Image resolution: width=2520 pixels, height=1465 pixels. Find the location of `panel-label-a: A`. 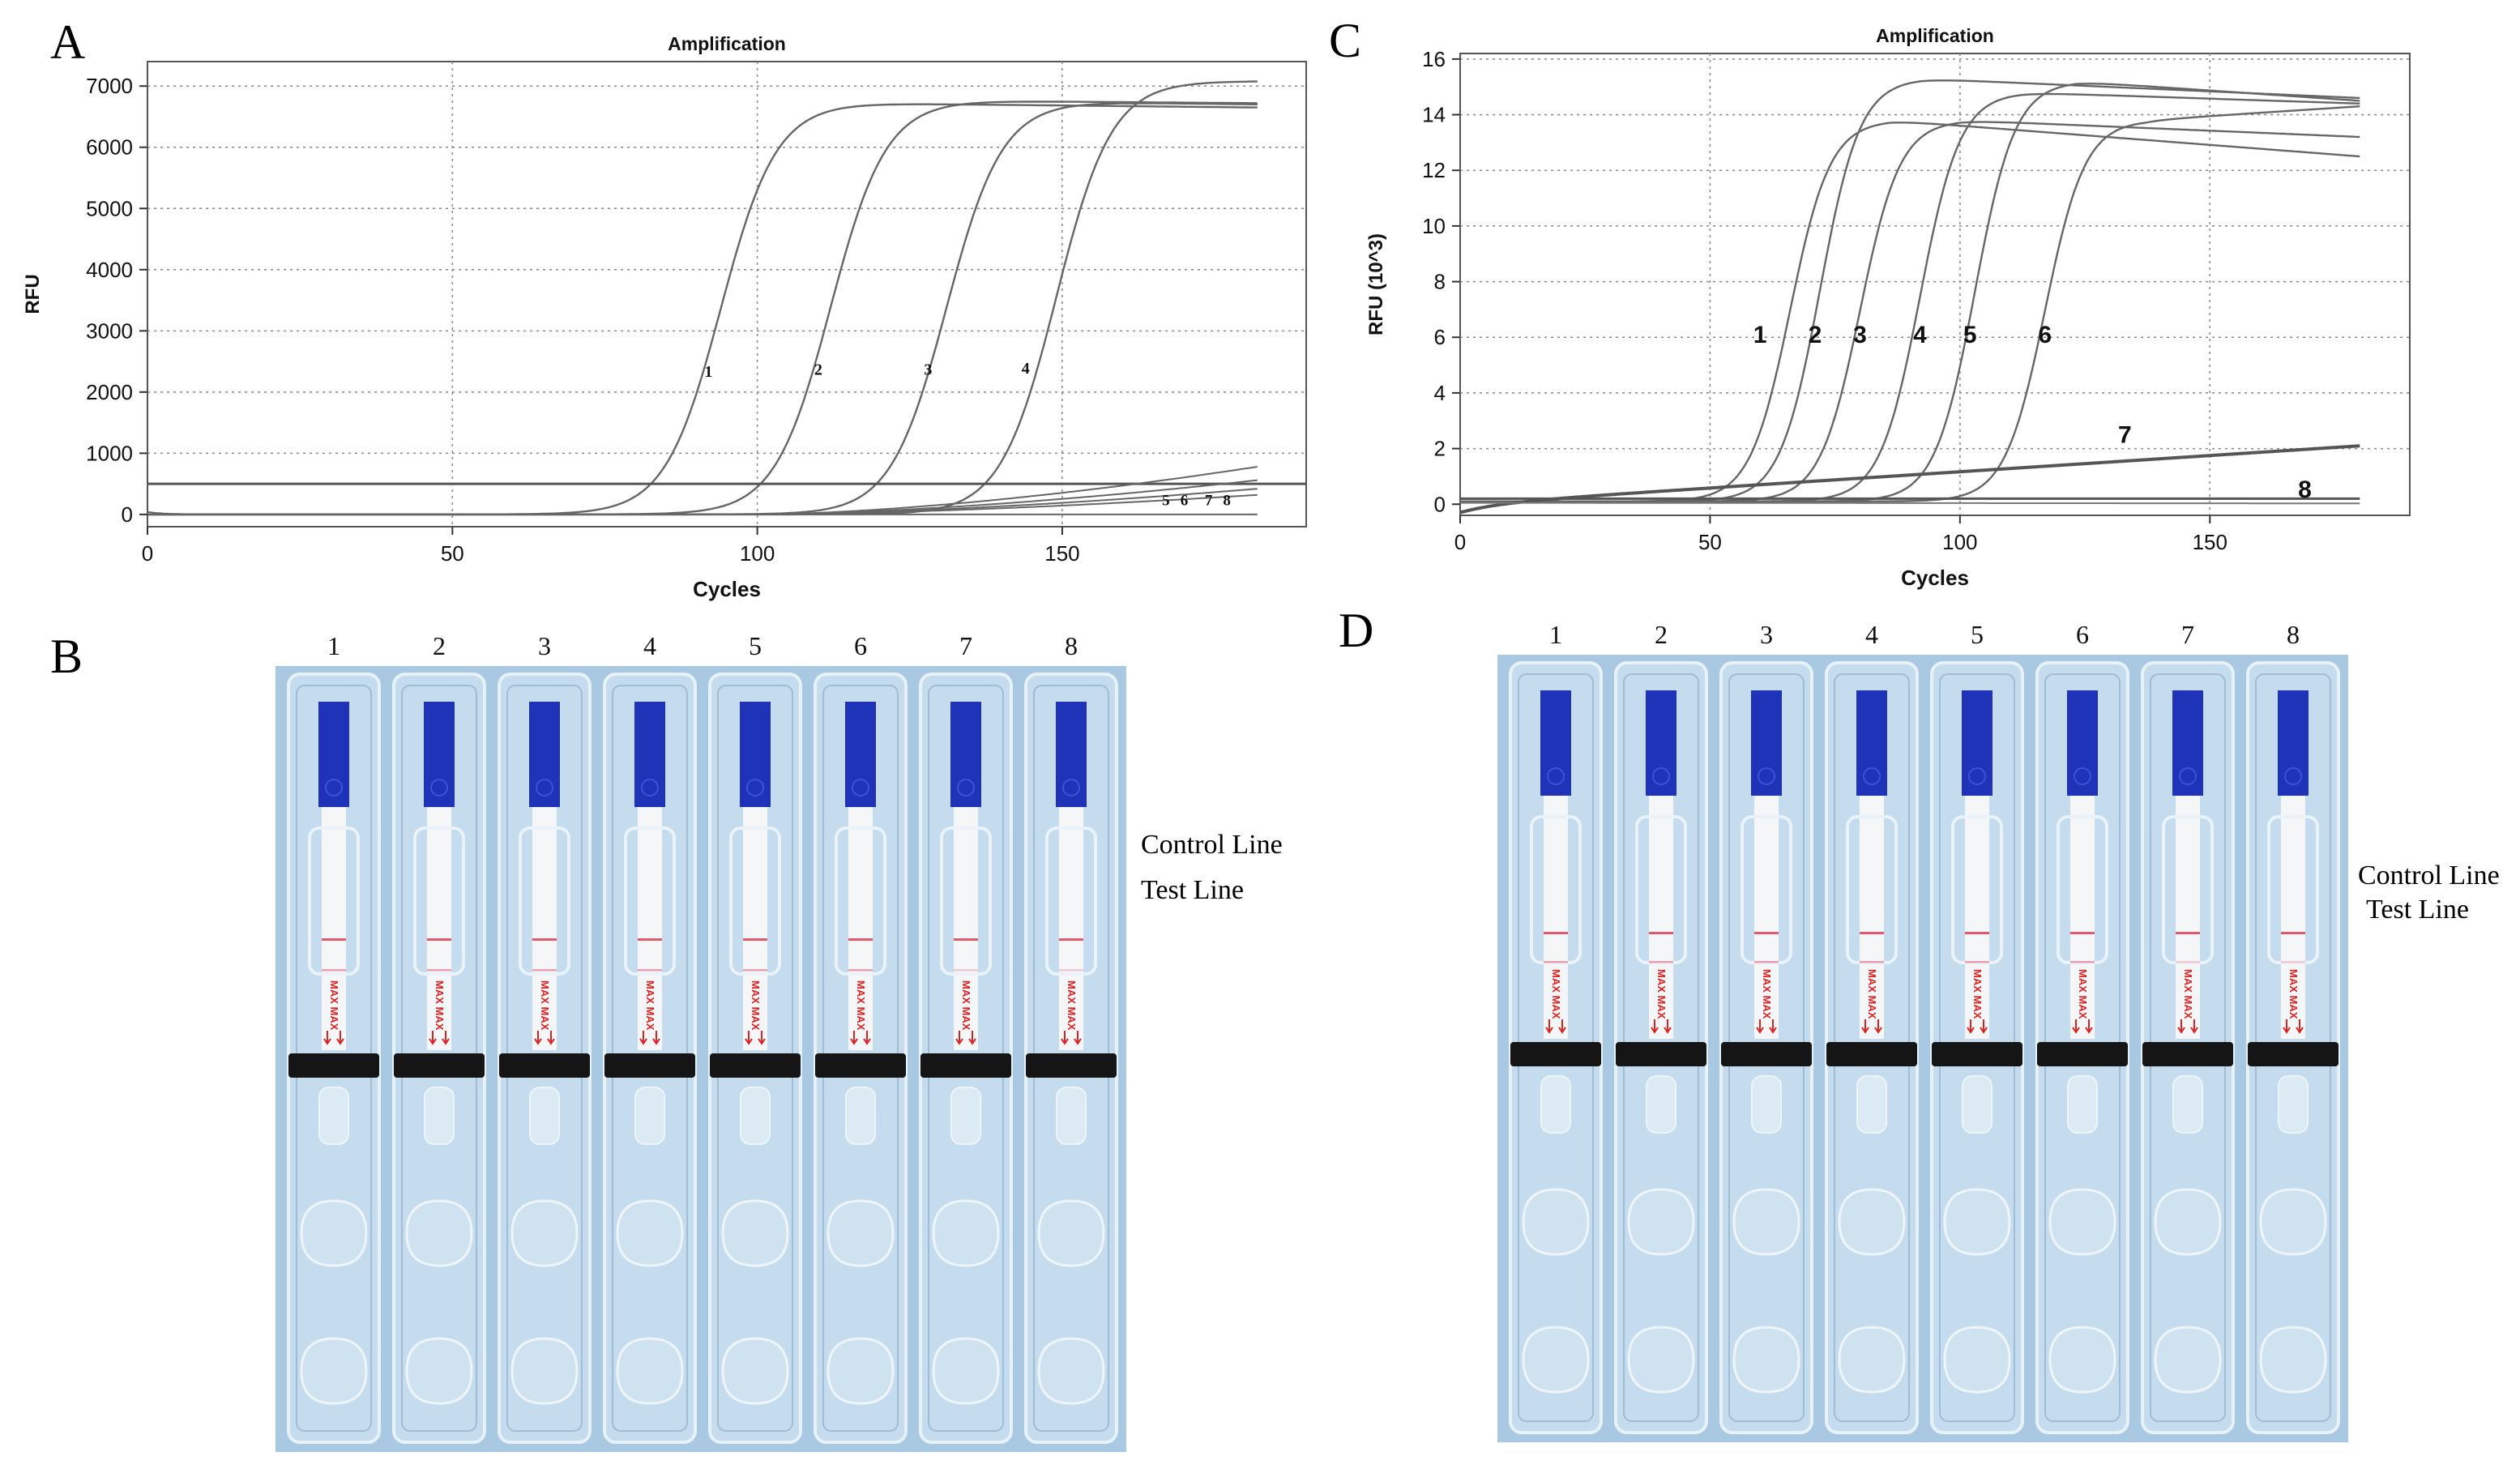

panel-label-a: A is located at coordinates (68, 42).